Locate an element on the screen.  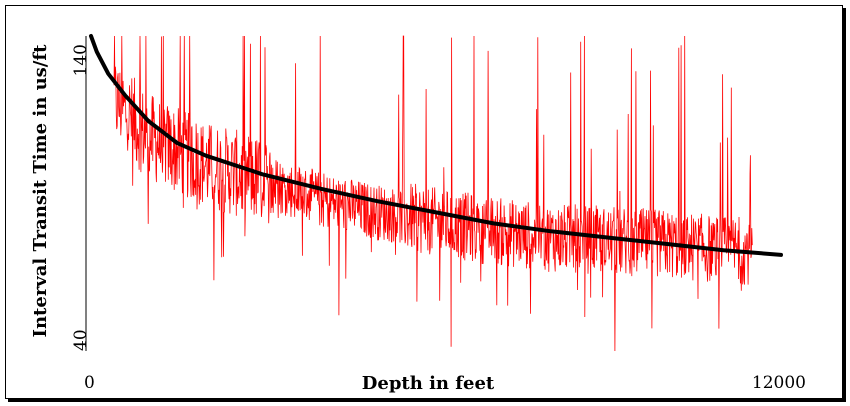
x-axis-label: Depth in feet is located at coordinates (428, 383).